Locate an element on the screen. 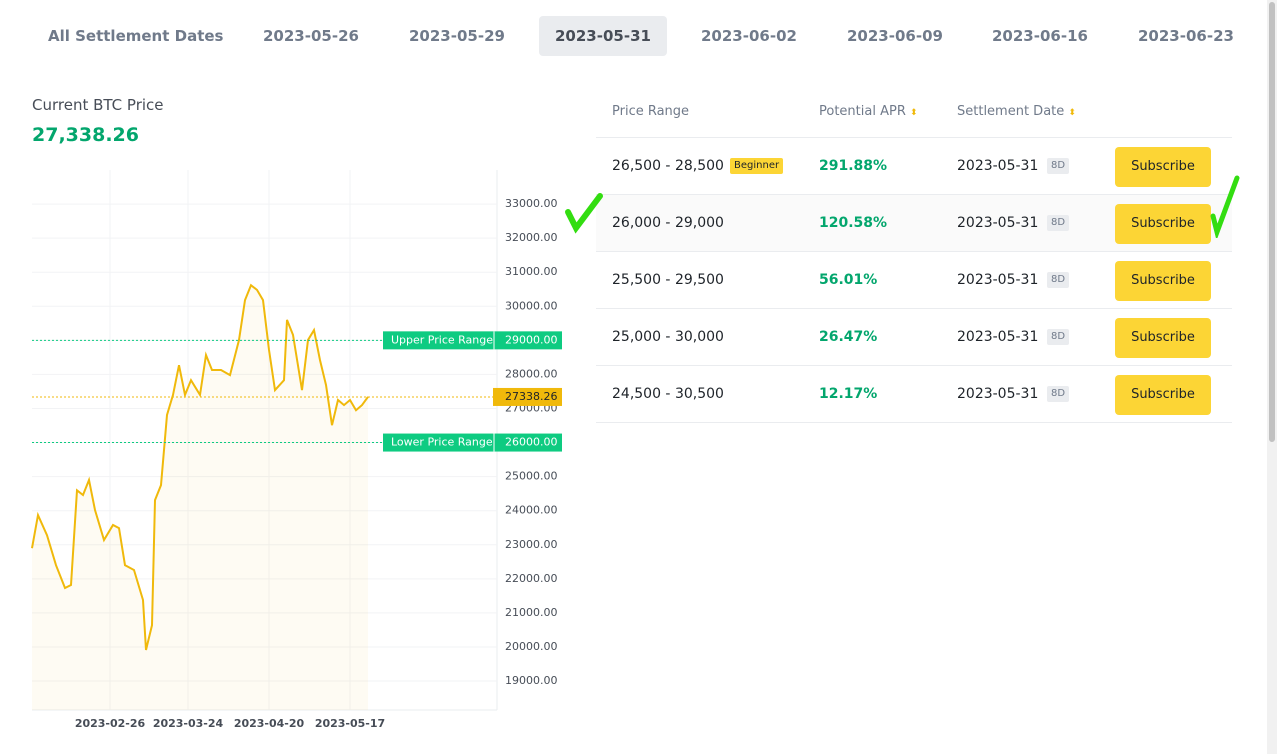 The image size is (1277, 754). y-tick-label: 24000.00 is located at coordinates (531, 510).